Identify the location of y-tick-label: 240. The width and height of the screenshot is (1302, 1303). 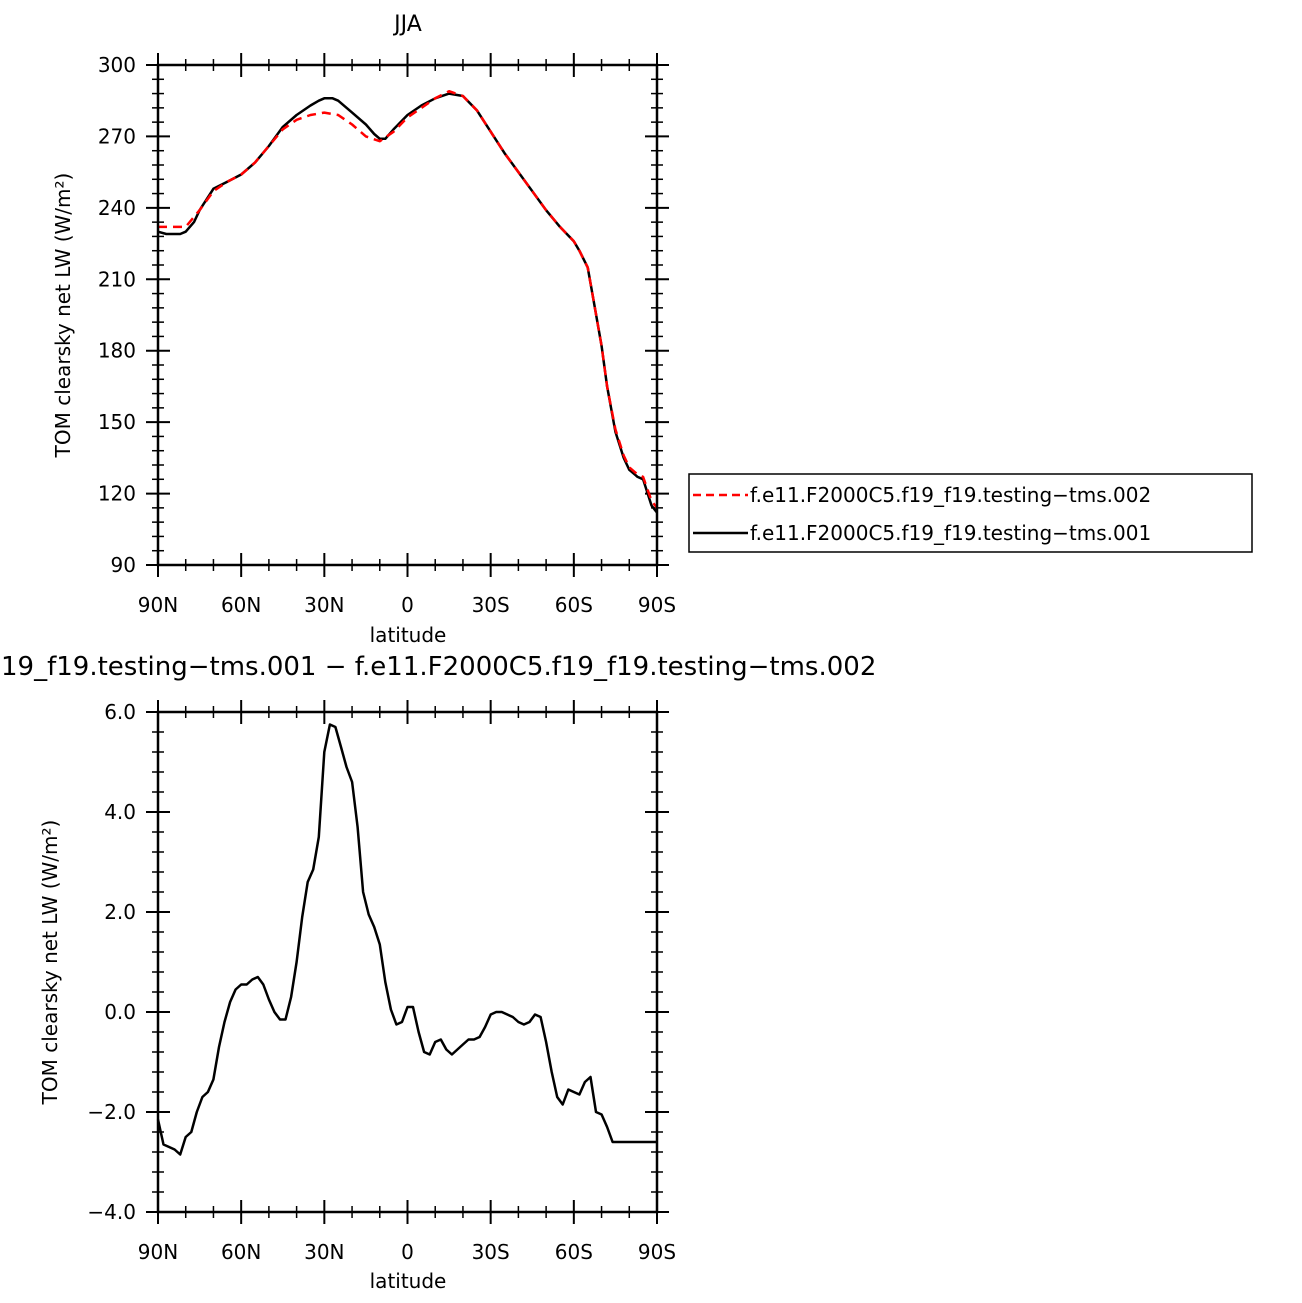
(117, 208).